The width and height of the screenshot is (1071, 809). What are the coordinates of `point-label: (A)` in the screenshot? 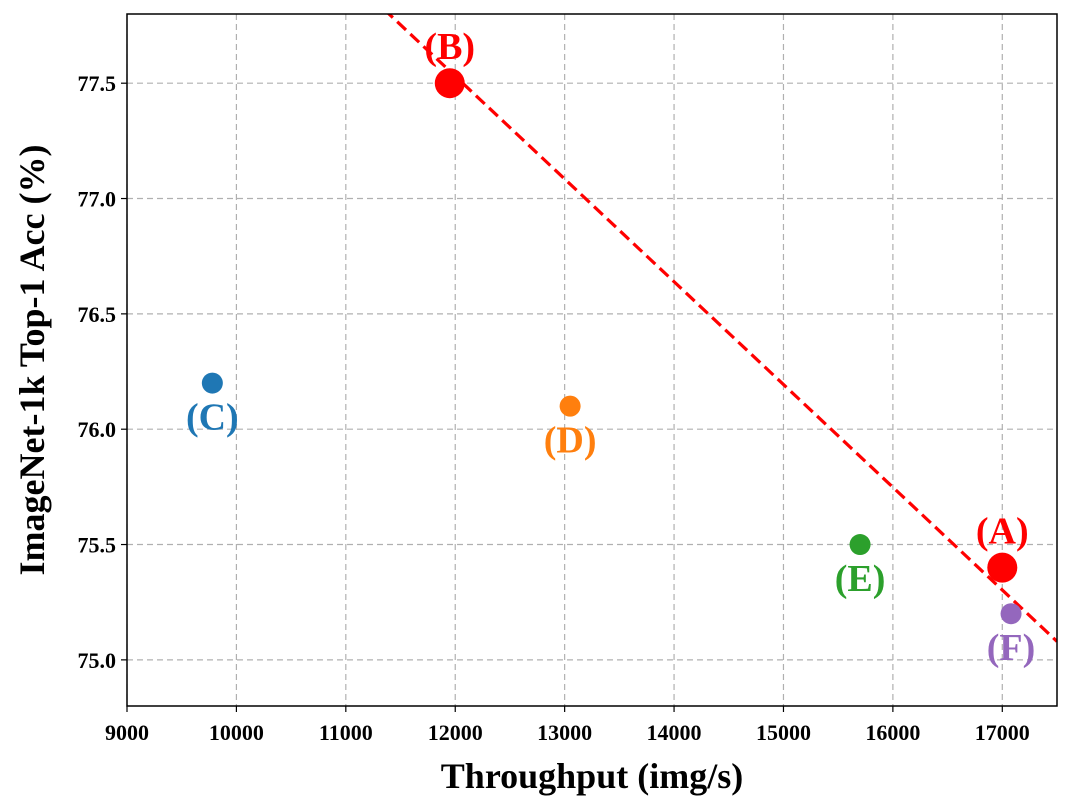 It's located at (1002, 532).